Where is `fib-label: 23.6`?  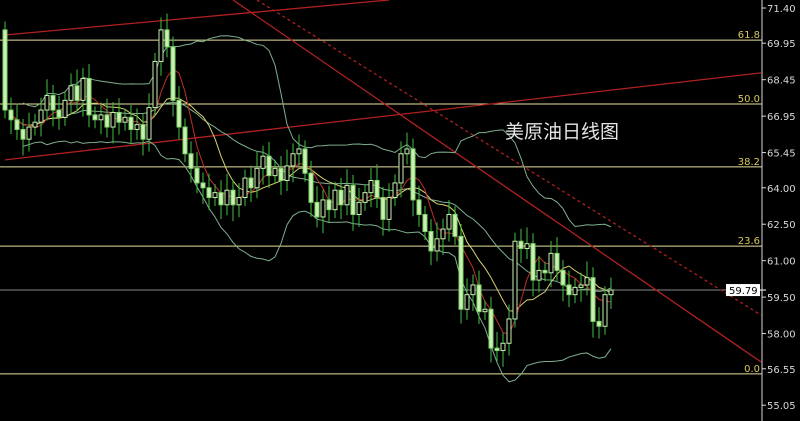 fib-label: 23.6 is located at coordinates (749, 241).